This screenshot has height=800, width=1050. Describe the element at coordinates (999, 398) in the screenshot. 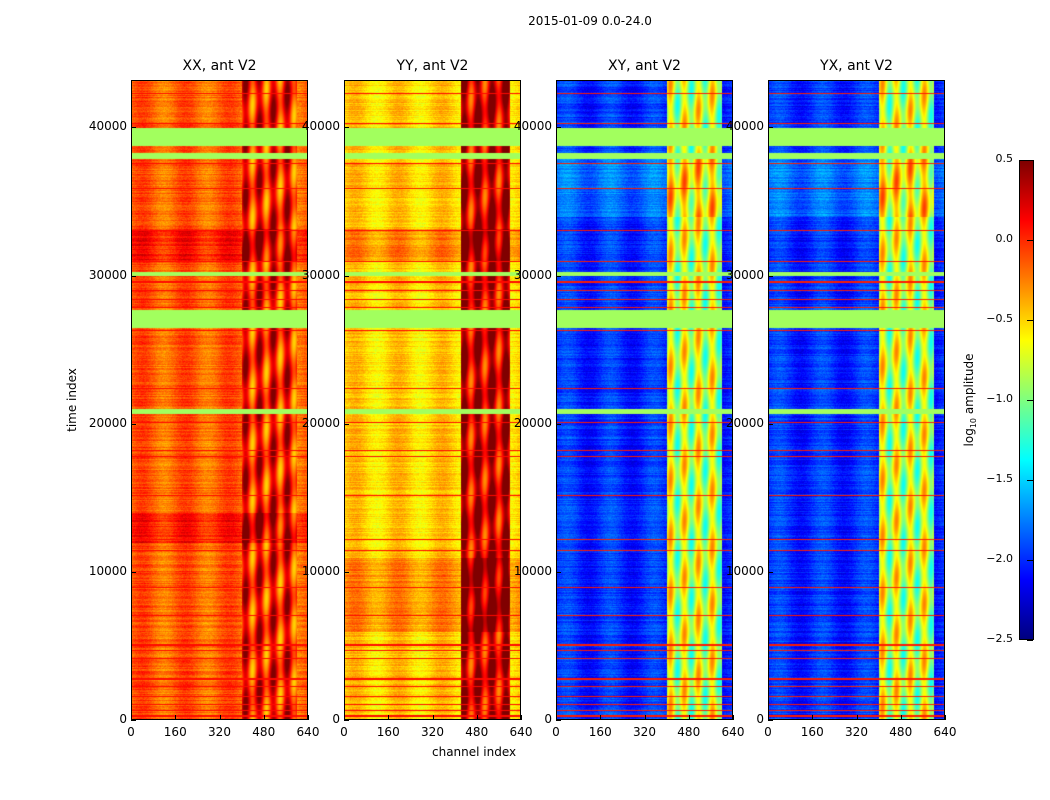

I see `colorbar-tick-label: −1.0` at that location.